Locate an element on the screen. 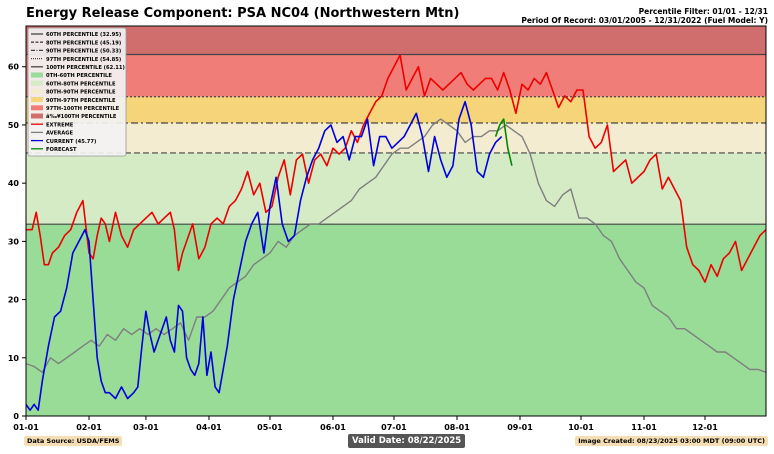  legend-entry-label: 60TH-80TH PERCENTILE is located at coordinates (81, 84).